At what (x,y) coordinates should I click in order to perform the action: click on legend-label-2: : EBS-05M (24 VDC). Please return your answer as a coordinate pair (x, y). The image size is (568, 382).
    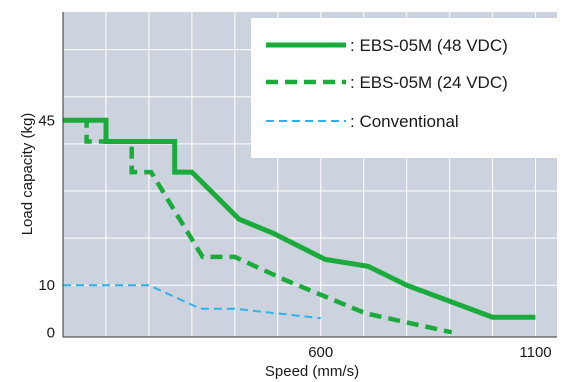
    Looking at the image, I should click on (429, 82).